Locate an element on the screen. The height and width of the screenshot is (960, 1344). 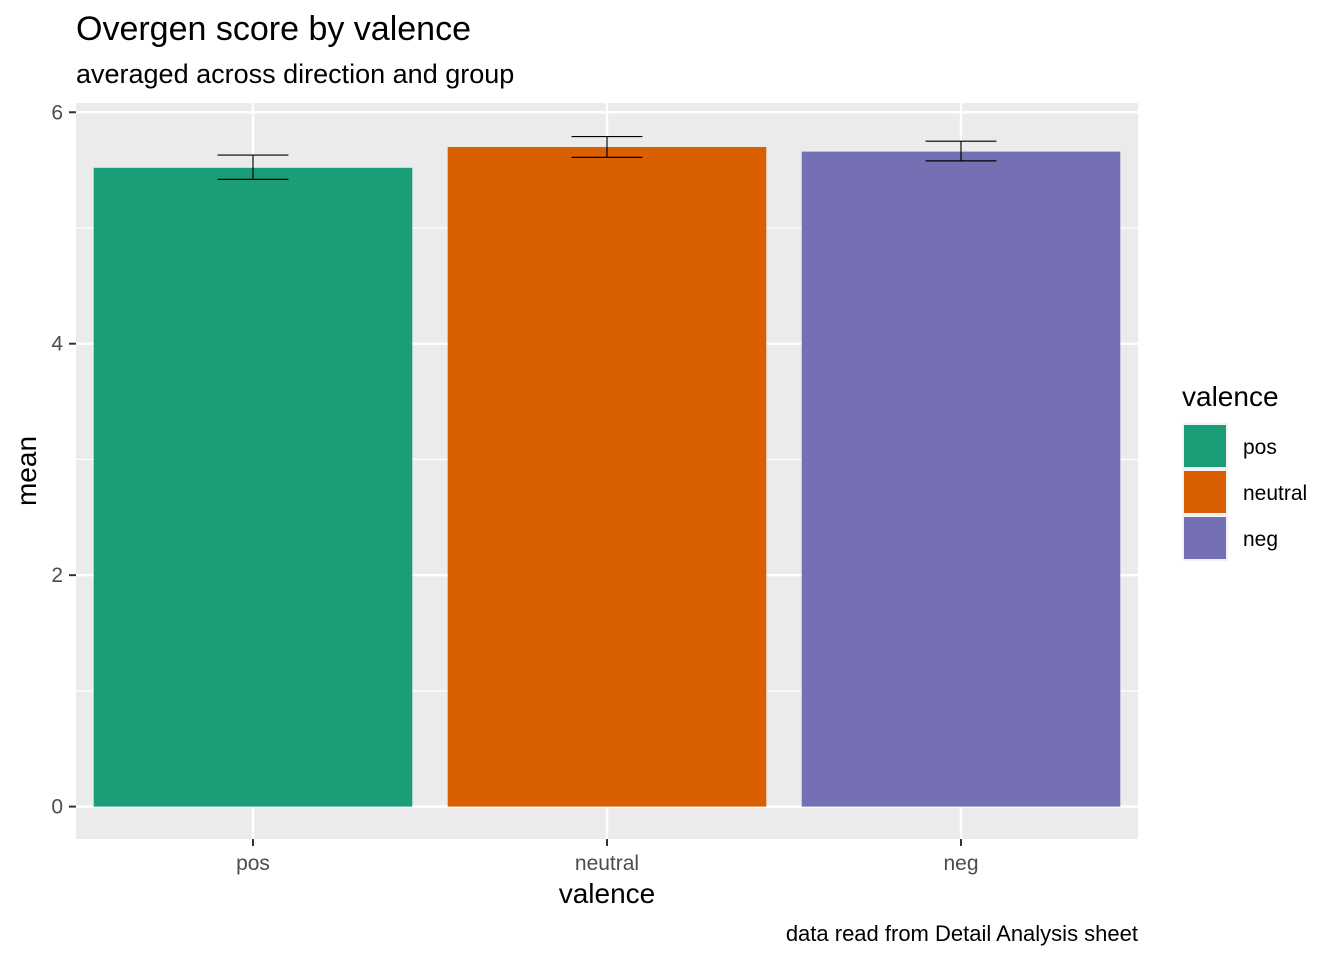
x-tick-label: neg is located at coordinates (960, 863).